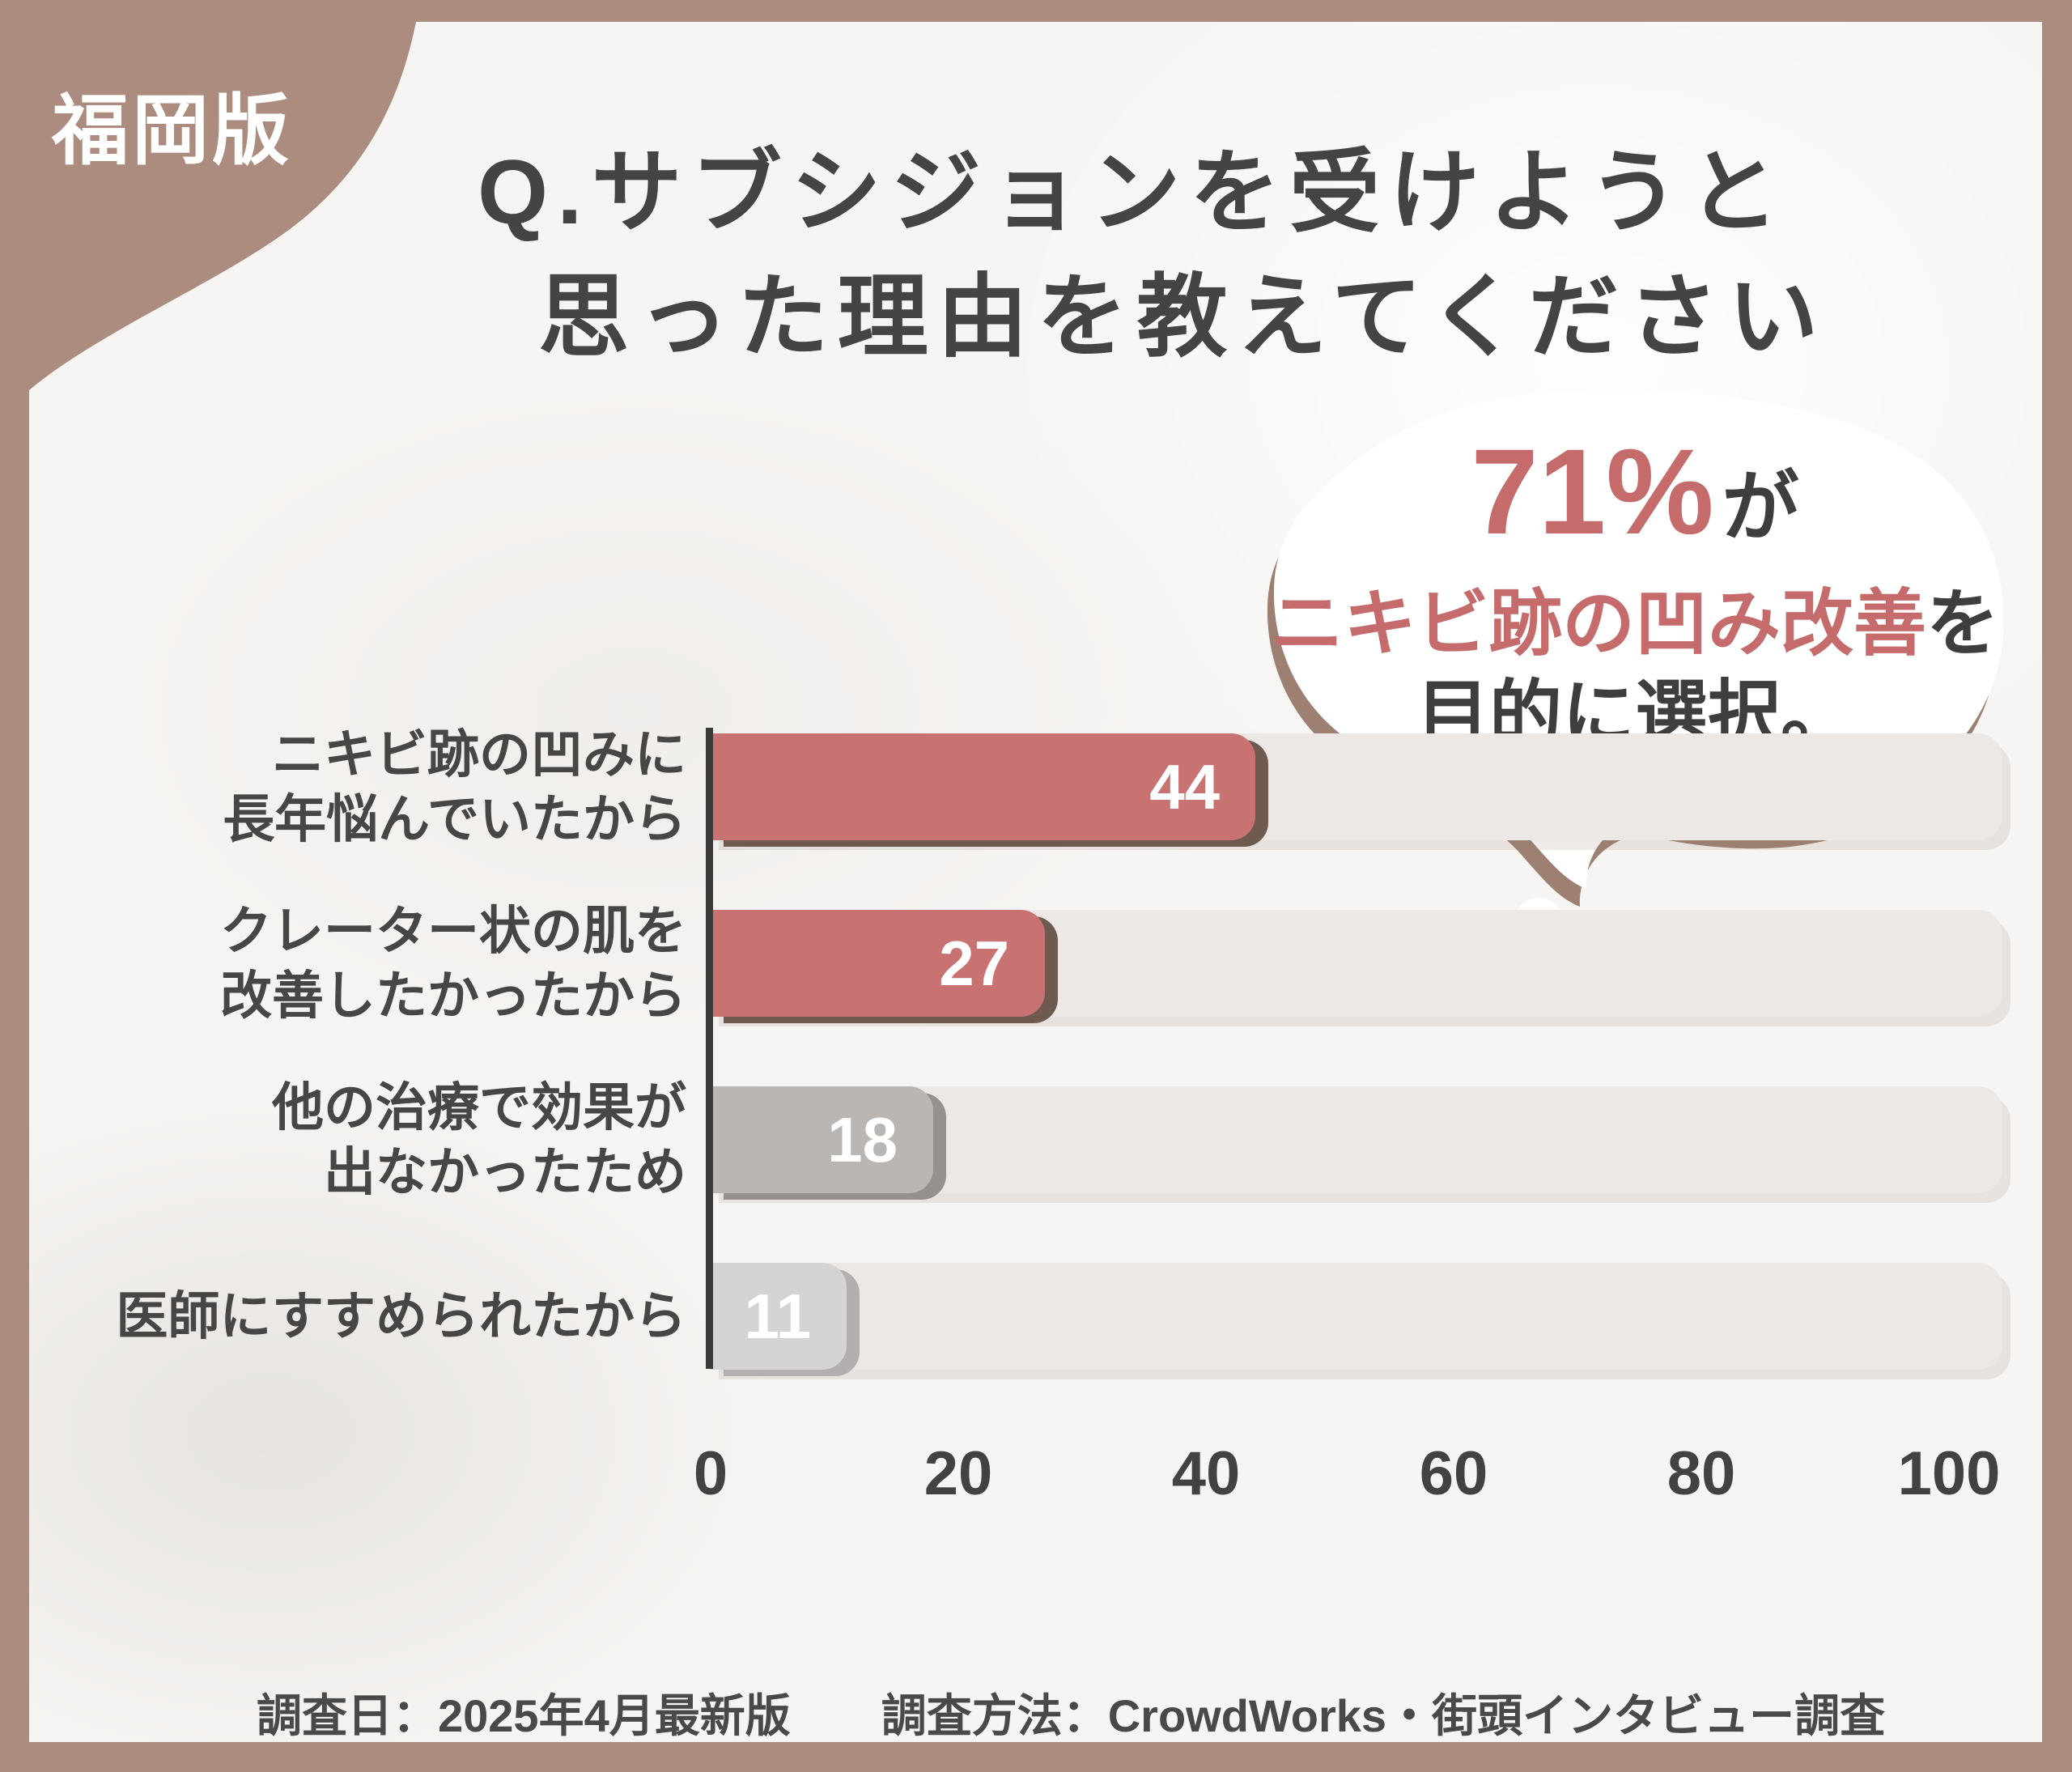 This screenshot has height=1772, width=2072. What do you see at coordinates (710, 1474) in the screenshot?
I see `x-tick-label: 0` at bounding box center [710, 1474].